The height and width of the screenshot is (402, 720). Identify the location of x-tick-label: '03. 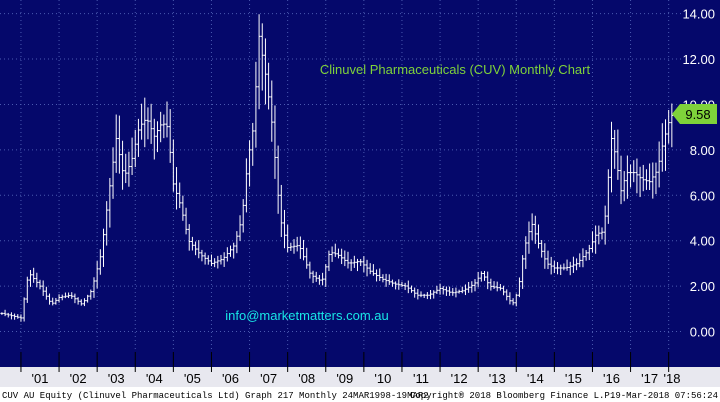
(116, 378).